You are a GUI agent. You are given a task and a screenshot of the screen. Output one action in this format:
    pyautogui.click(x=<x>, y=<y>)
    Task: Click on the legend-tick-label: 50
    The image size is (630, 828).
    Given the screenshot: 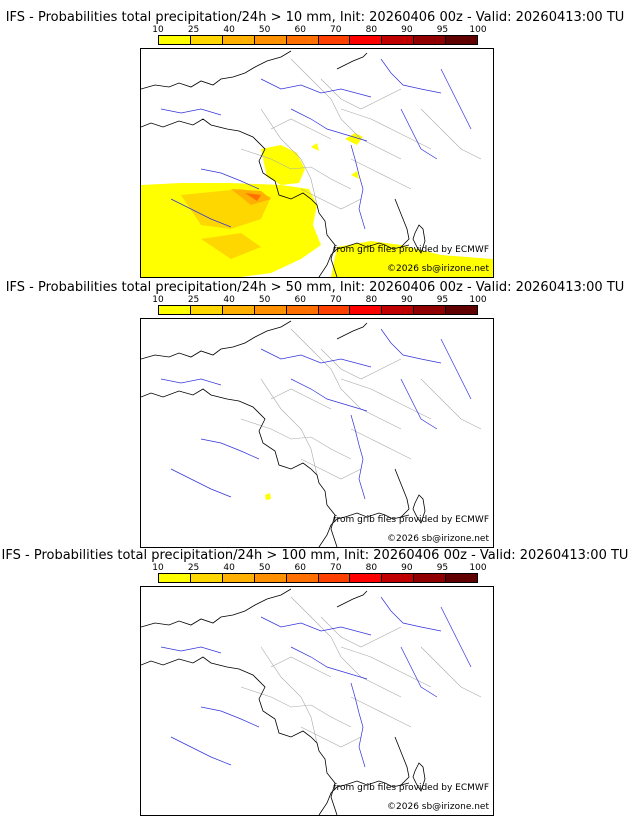 What is the action you would take?
    pyautogui.click(x=264, y=300)
    